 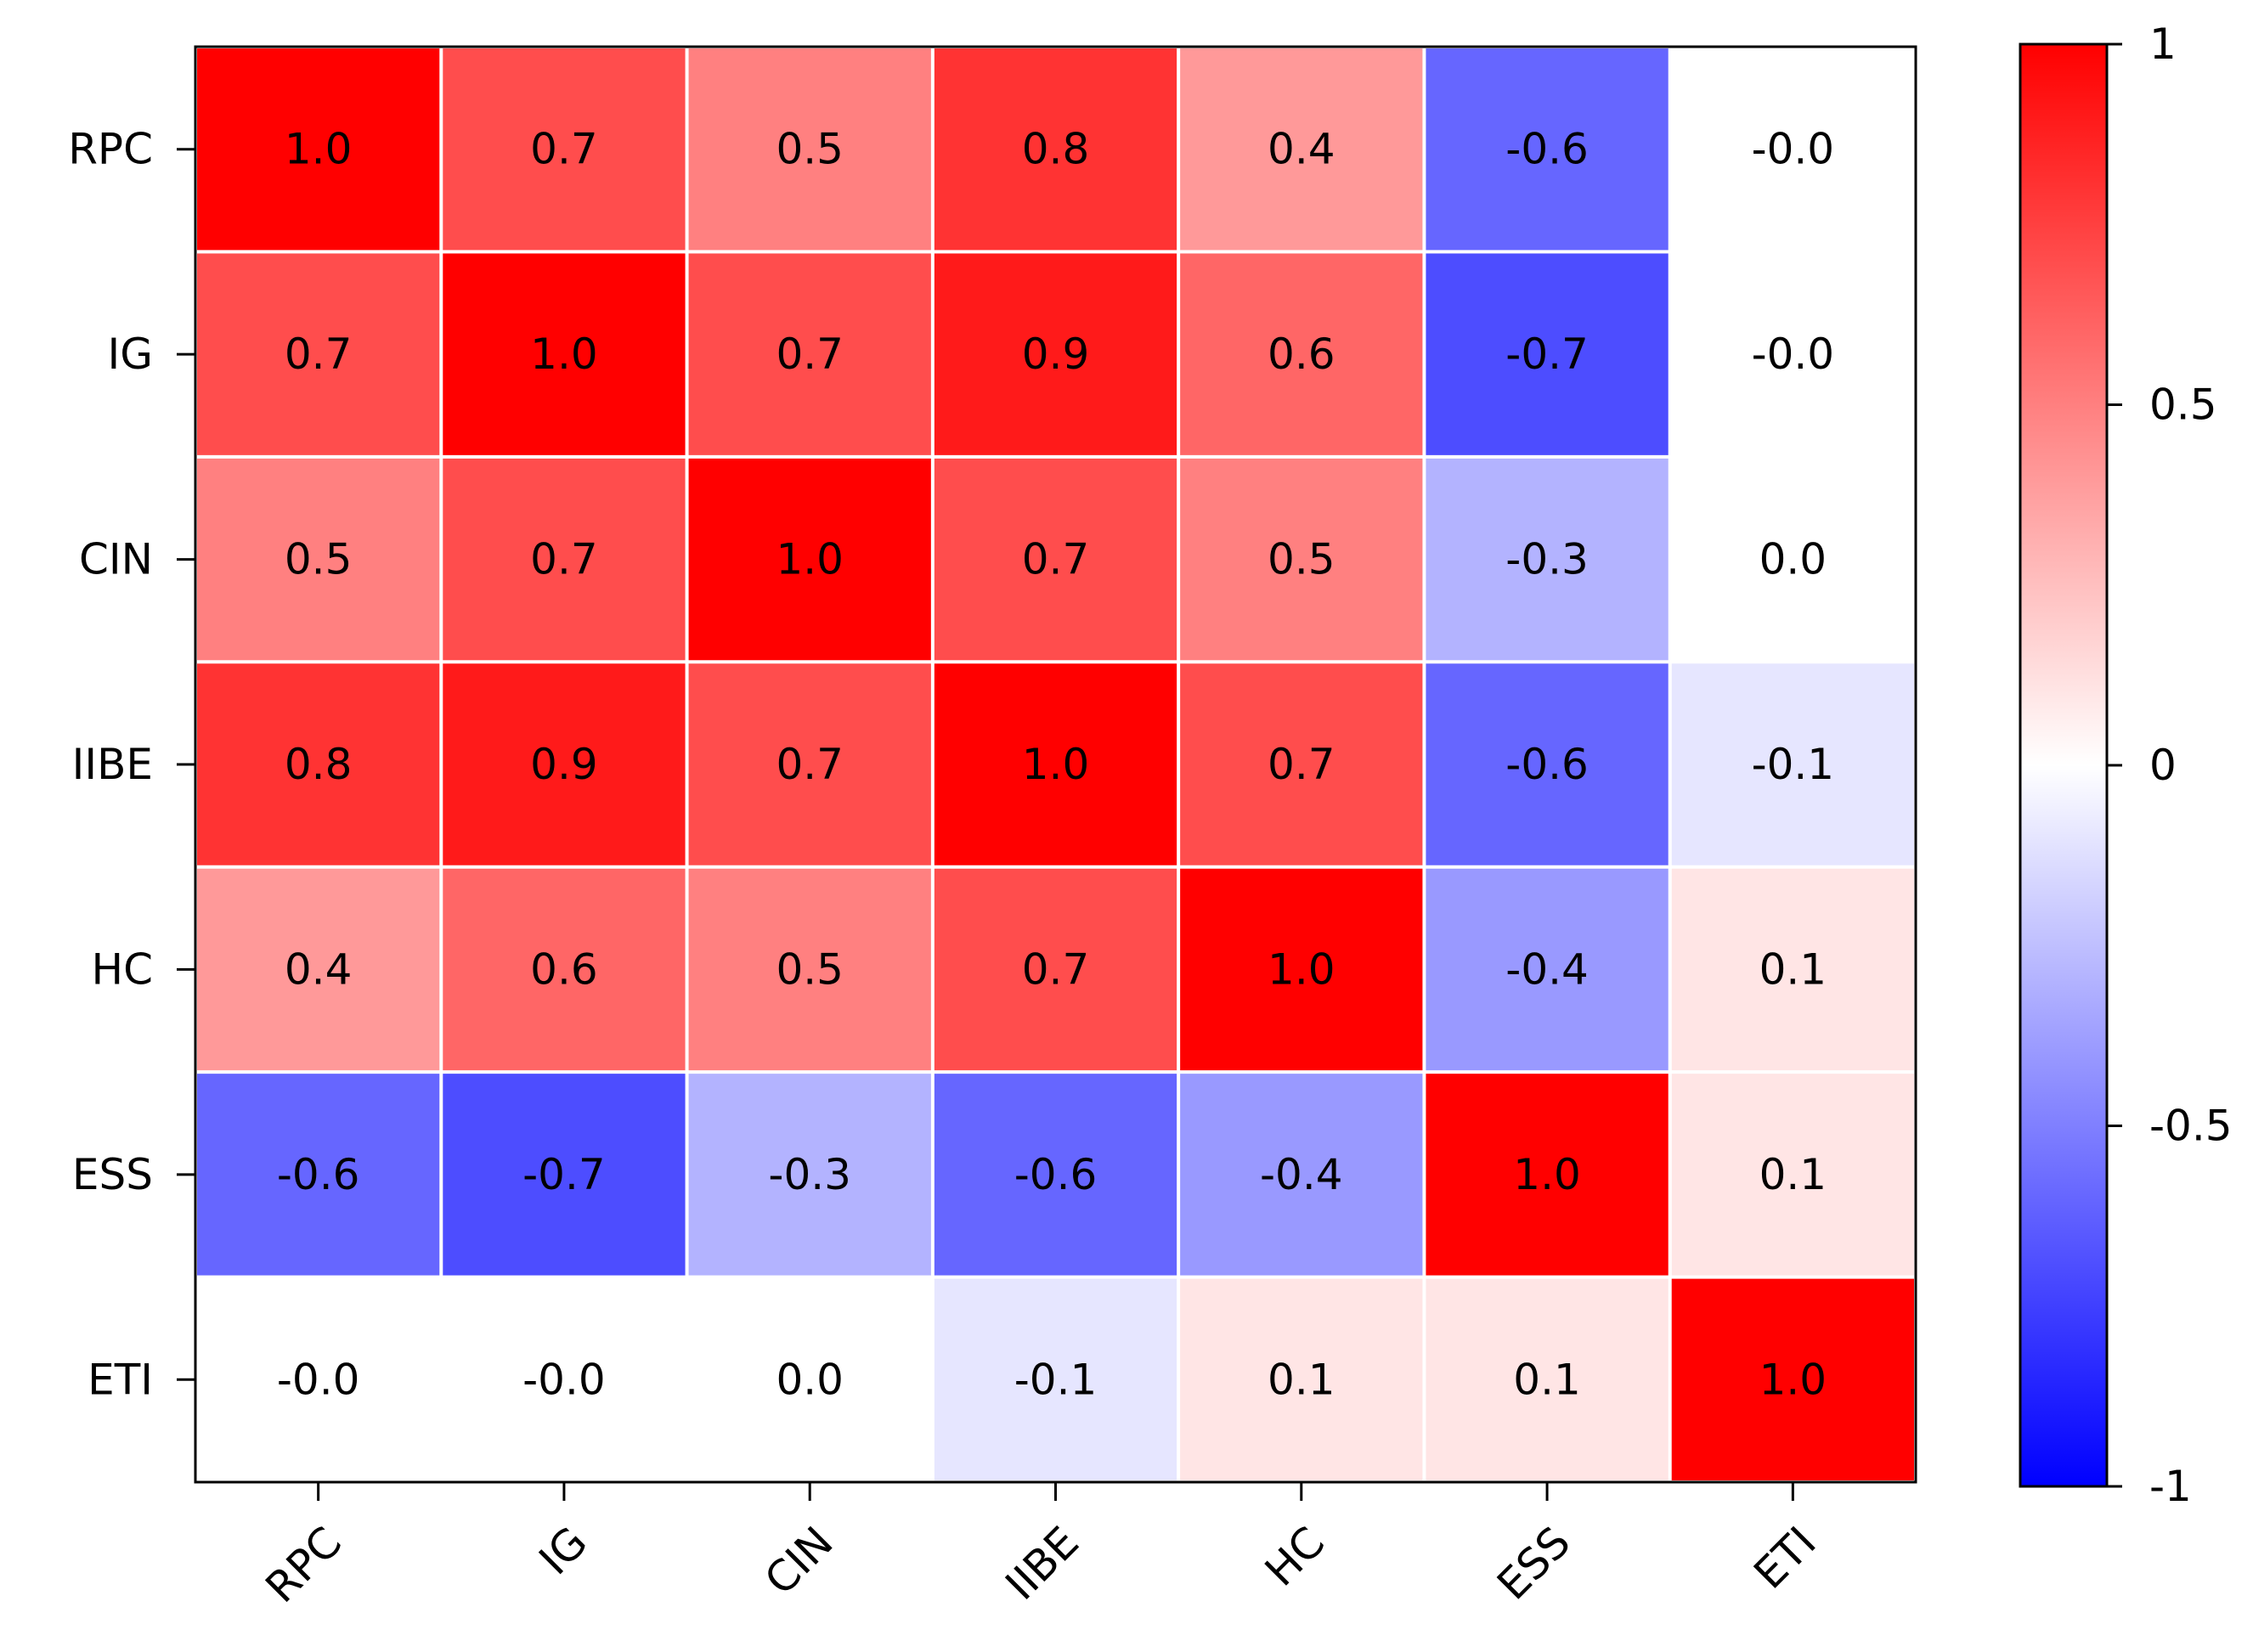 What do you see at coordinates (2170, 765) in the screenshot?
I see `colorbar-ticks: 1 0.5 0 -0.5 -1` at bounding box center [2170, 765].